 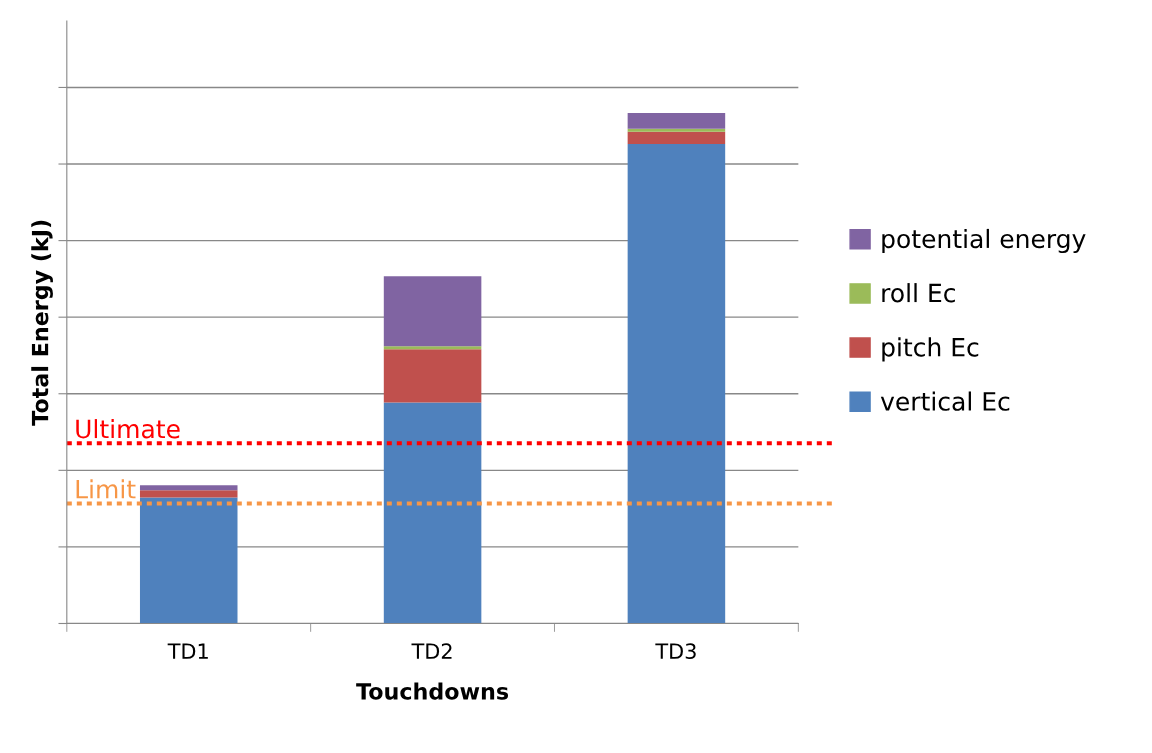 I want to click on x-axis-title: Touchdowns, so click(x=432, y=691).